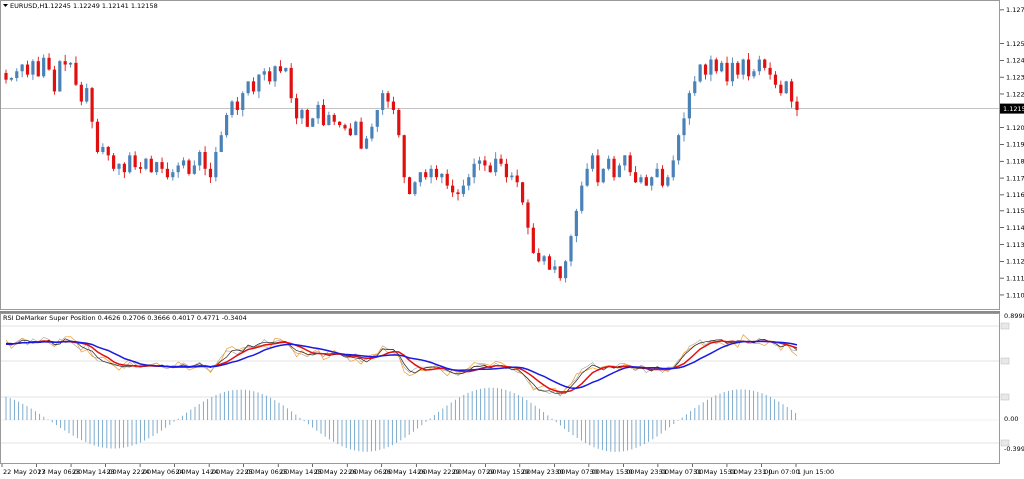 This screenshot has height=479, width=1024. I want to click on time-tick-label: 23 May 22:00, so click(129, 472).